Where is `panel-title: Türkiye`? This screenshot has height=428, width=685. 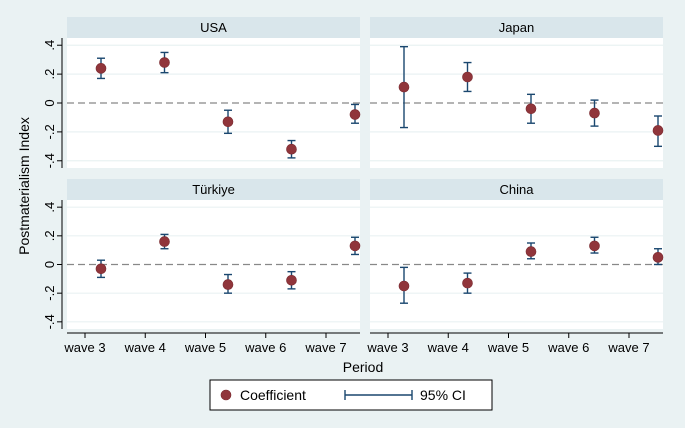 panel-title: Türkiye is located at coordinates (213, 189).